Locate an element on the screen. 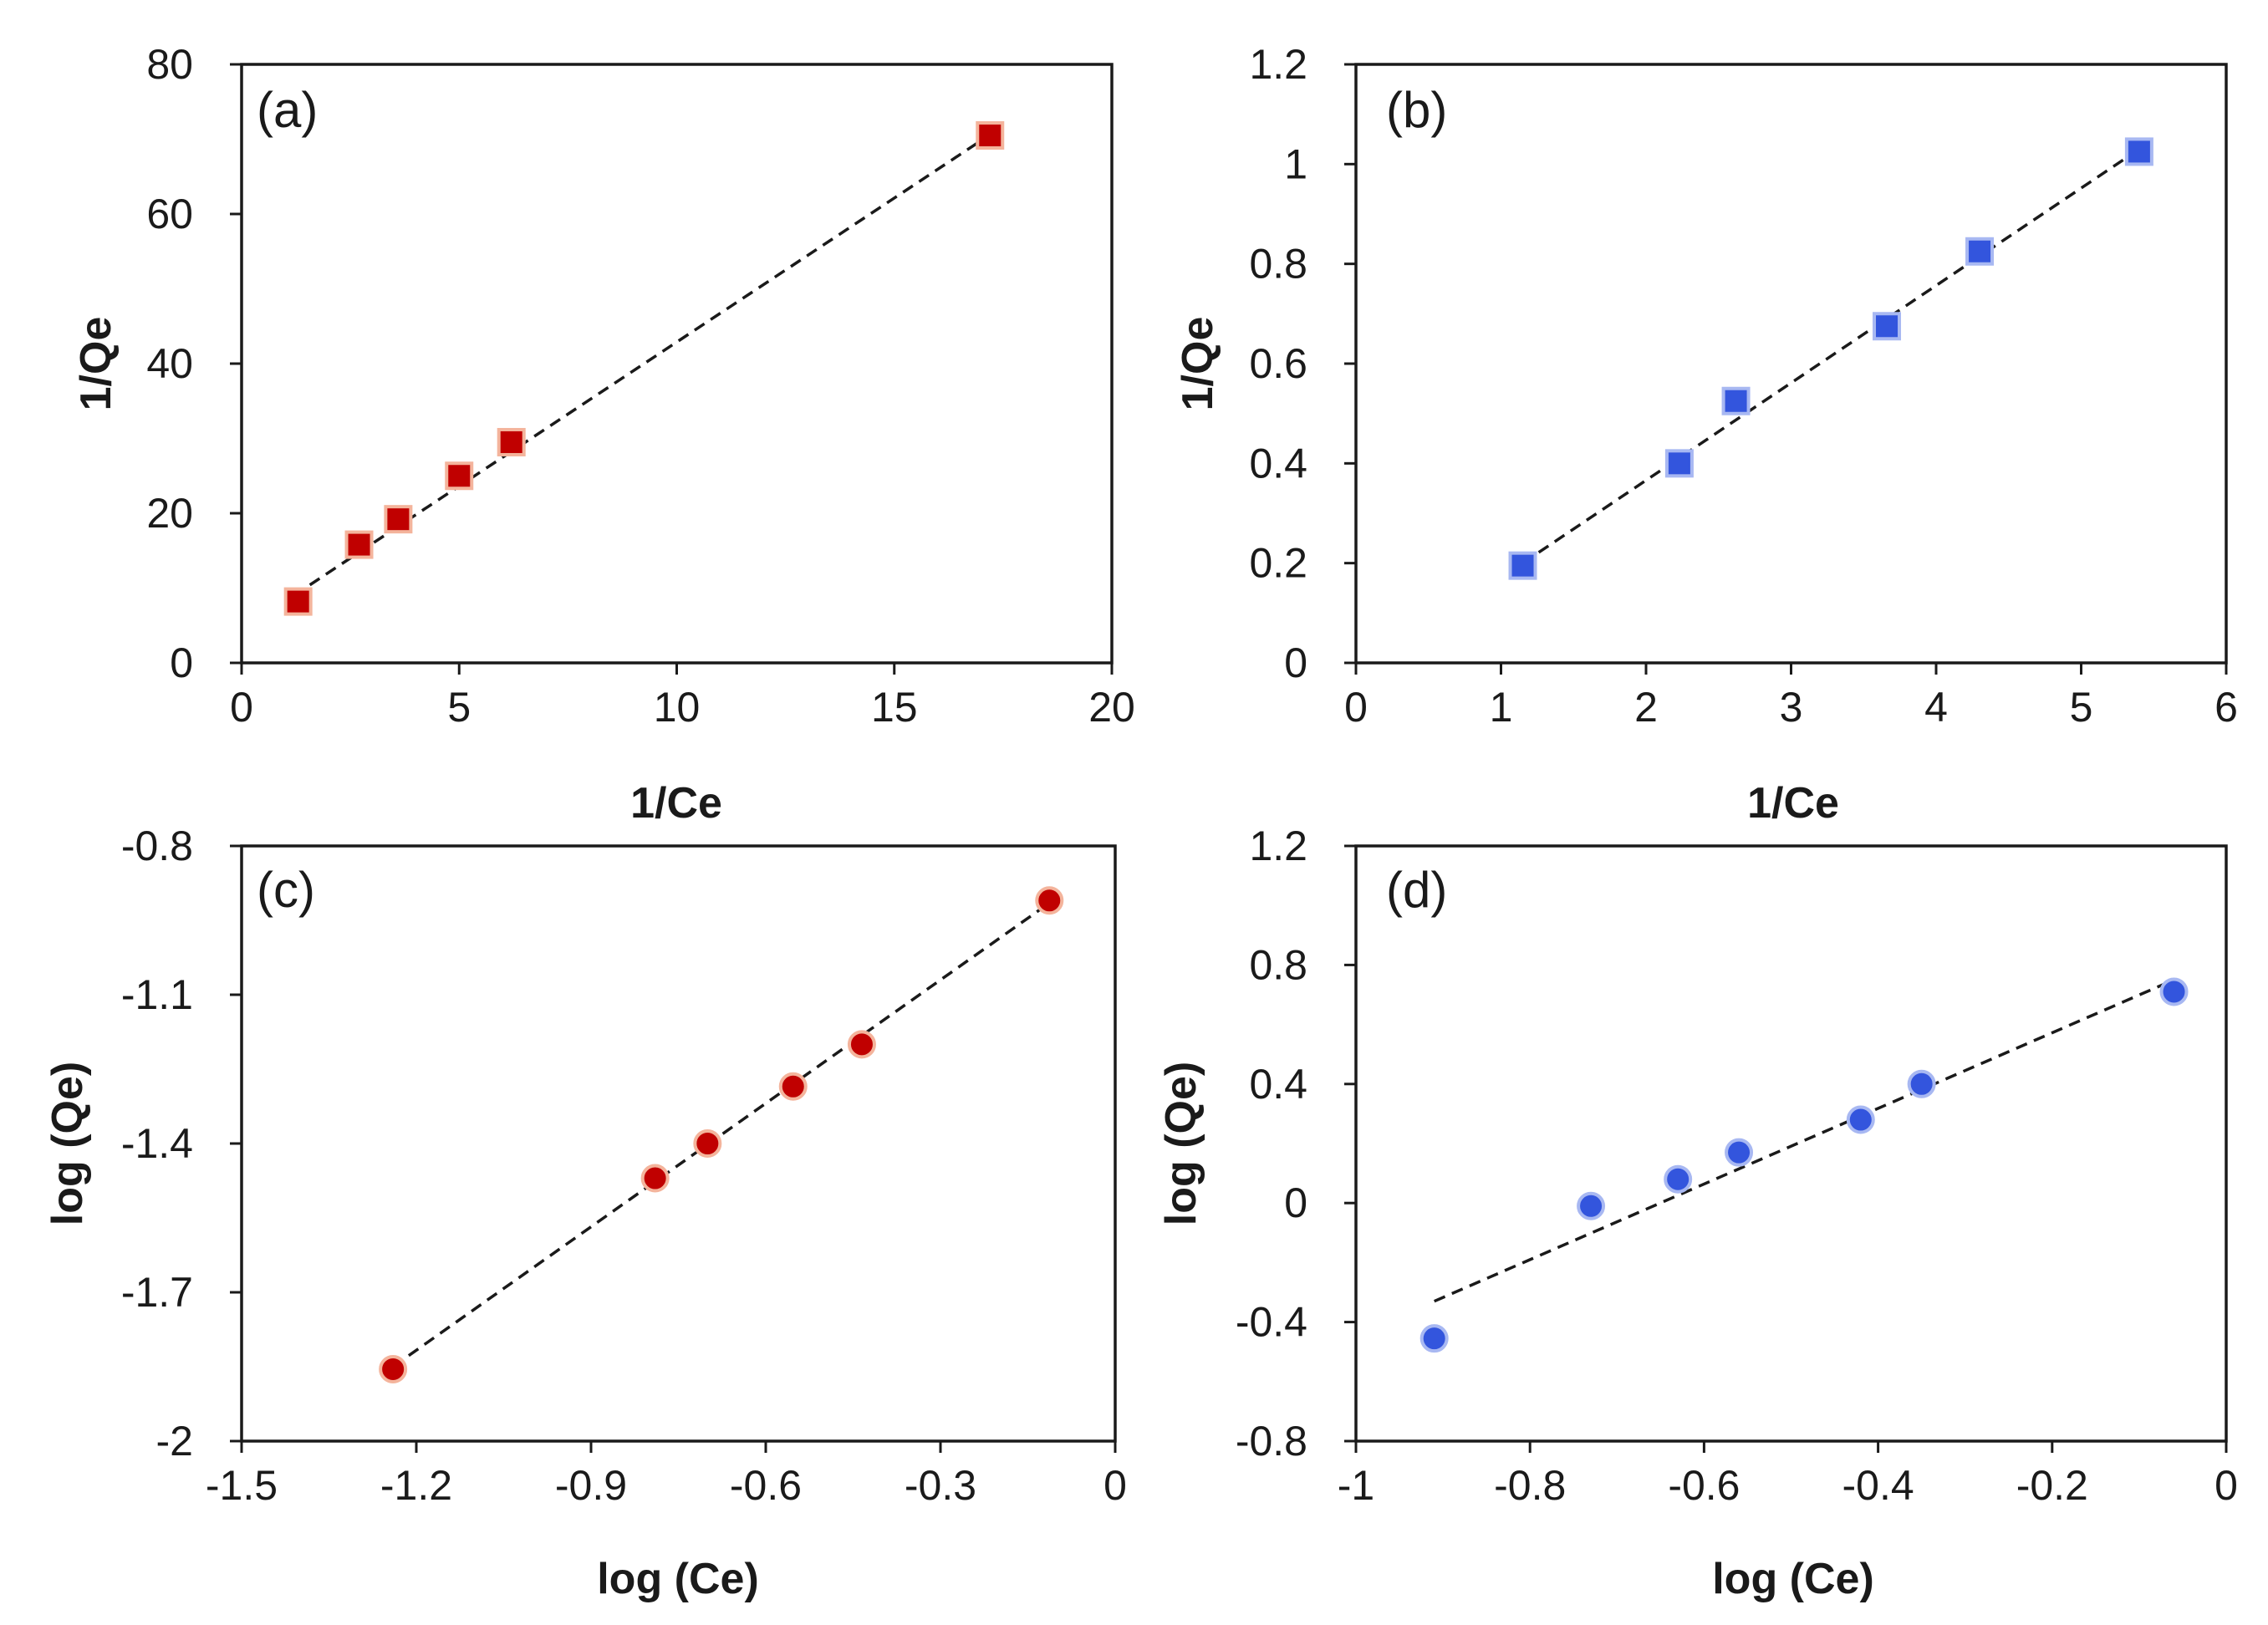 The width and height of the screenshot is (2268, 1625). panel-a-x-tick-label: 0 is located at coordinates (241, 707).